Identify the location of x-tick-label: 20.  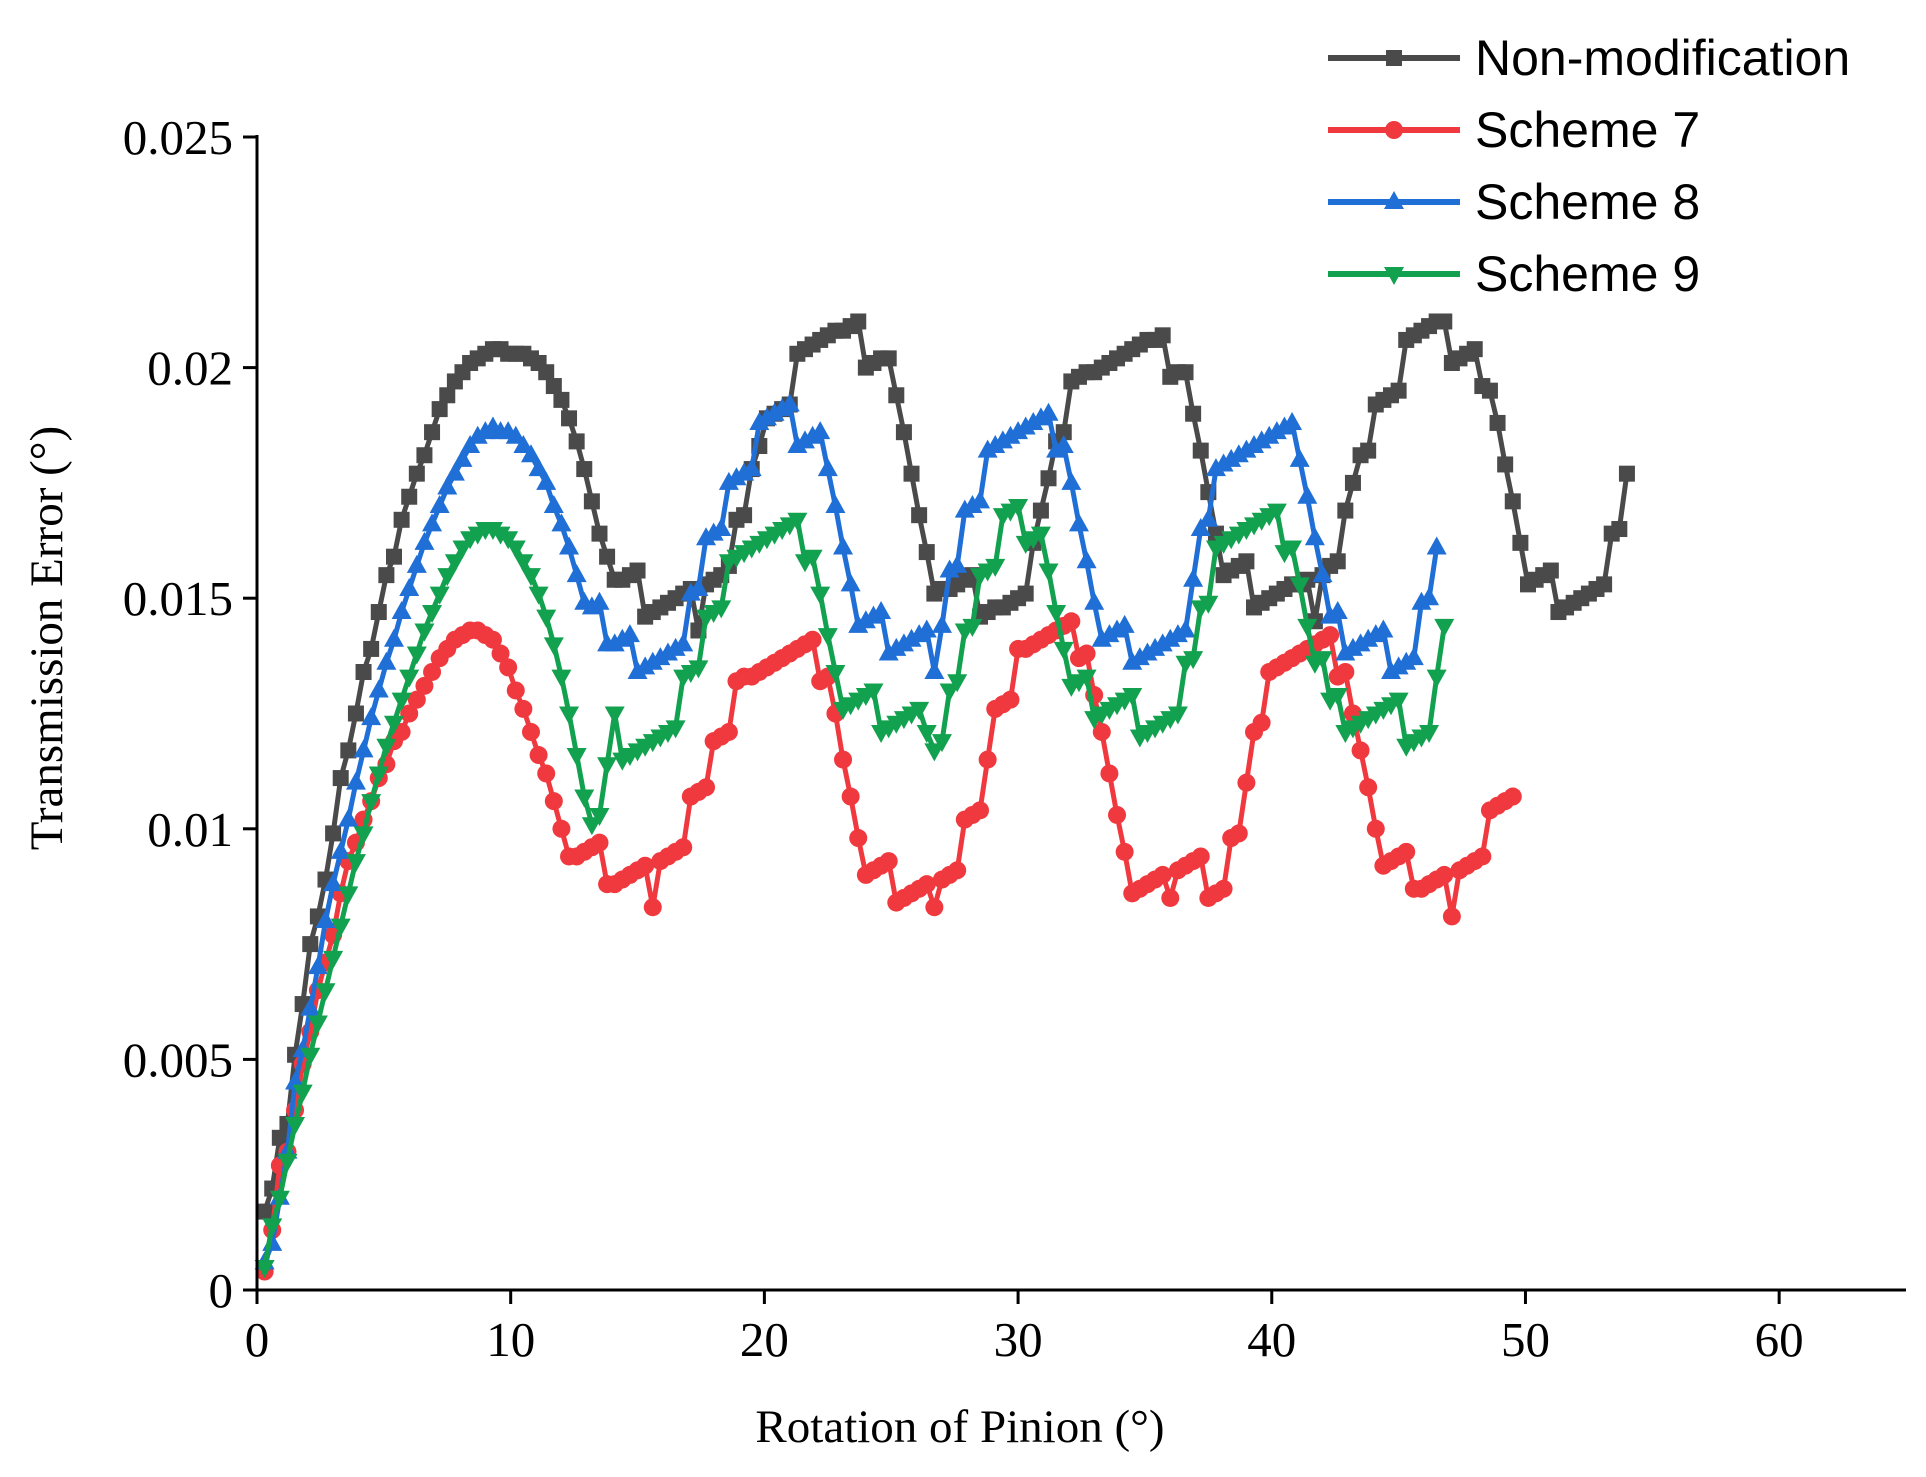
(764, 1339).